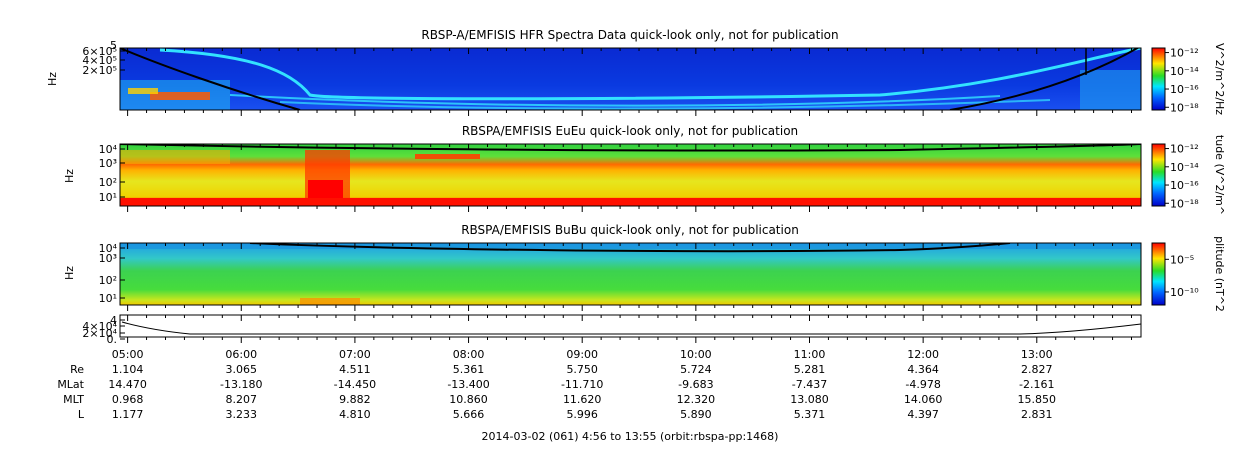 Image resolution: width=1250 pixels, height=449 pixels. What do you see at coordinates (128, 369) in the screenshot?
I see `ephemeris-value: 1.104` at bounding box center [128, 369].